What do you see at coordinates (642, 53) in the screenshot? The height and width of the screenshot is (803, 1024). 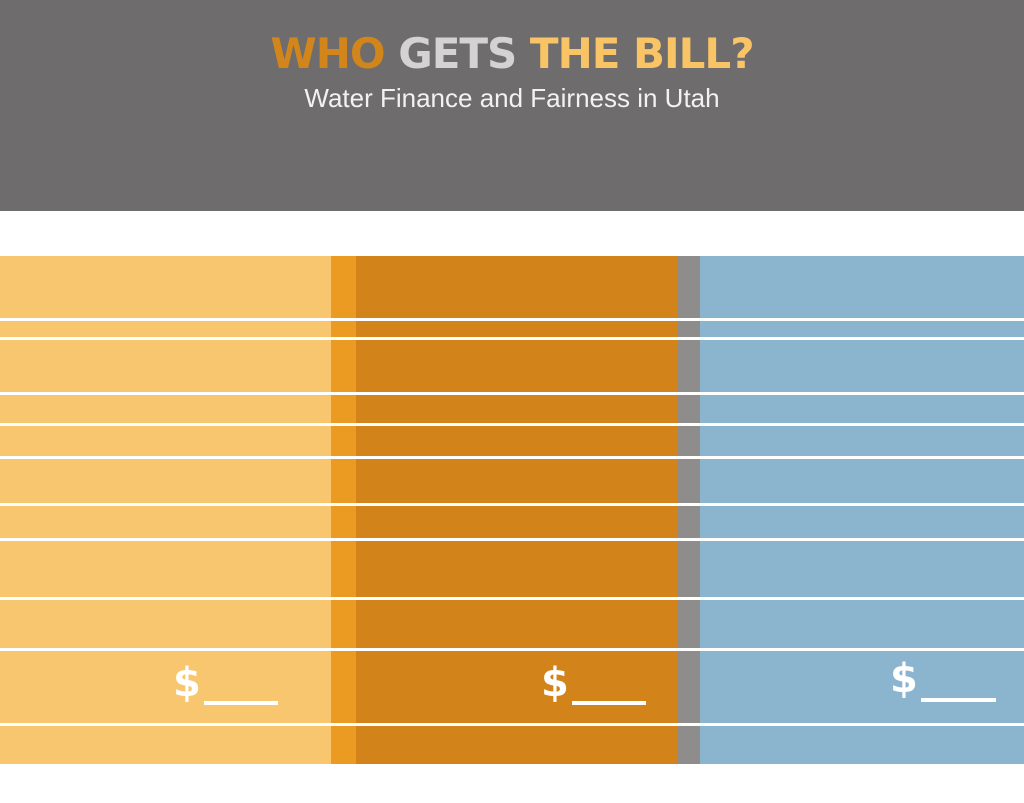 I see `title-word-the-bill: THE BILL?` at bounding box center [642, 53].